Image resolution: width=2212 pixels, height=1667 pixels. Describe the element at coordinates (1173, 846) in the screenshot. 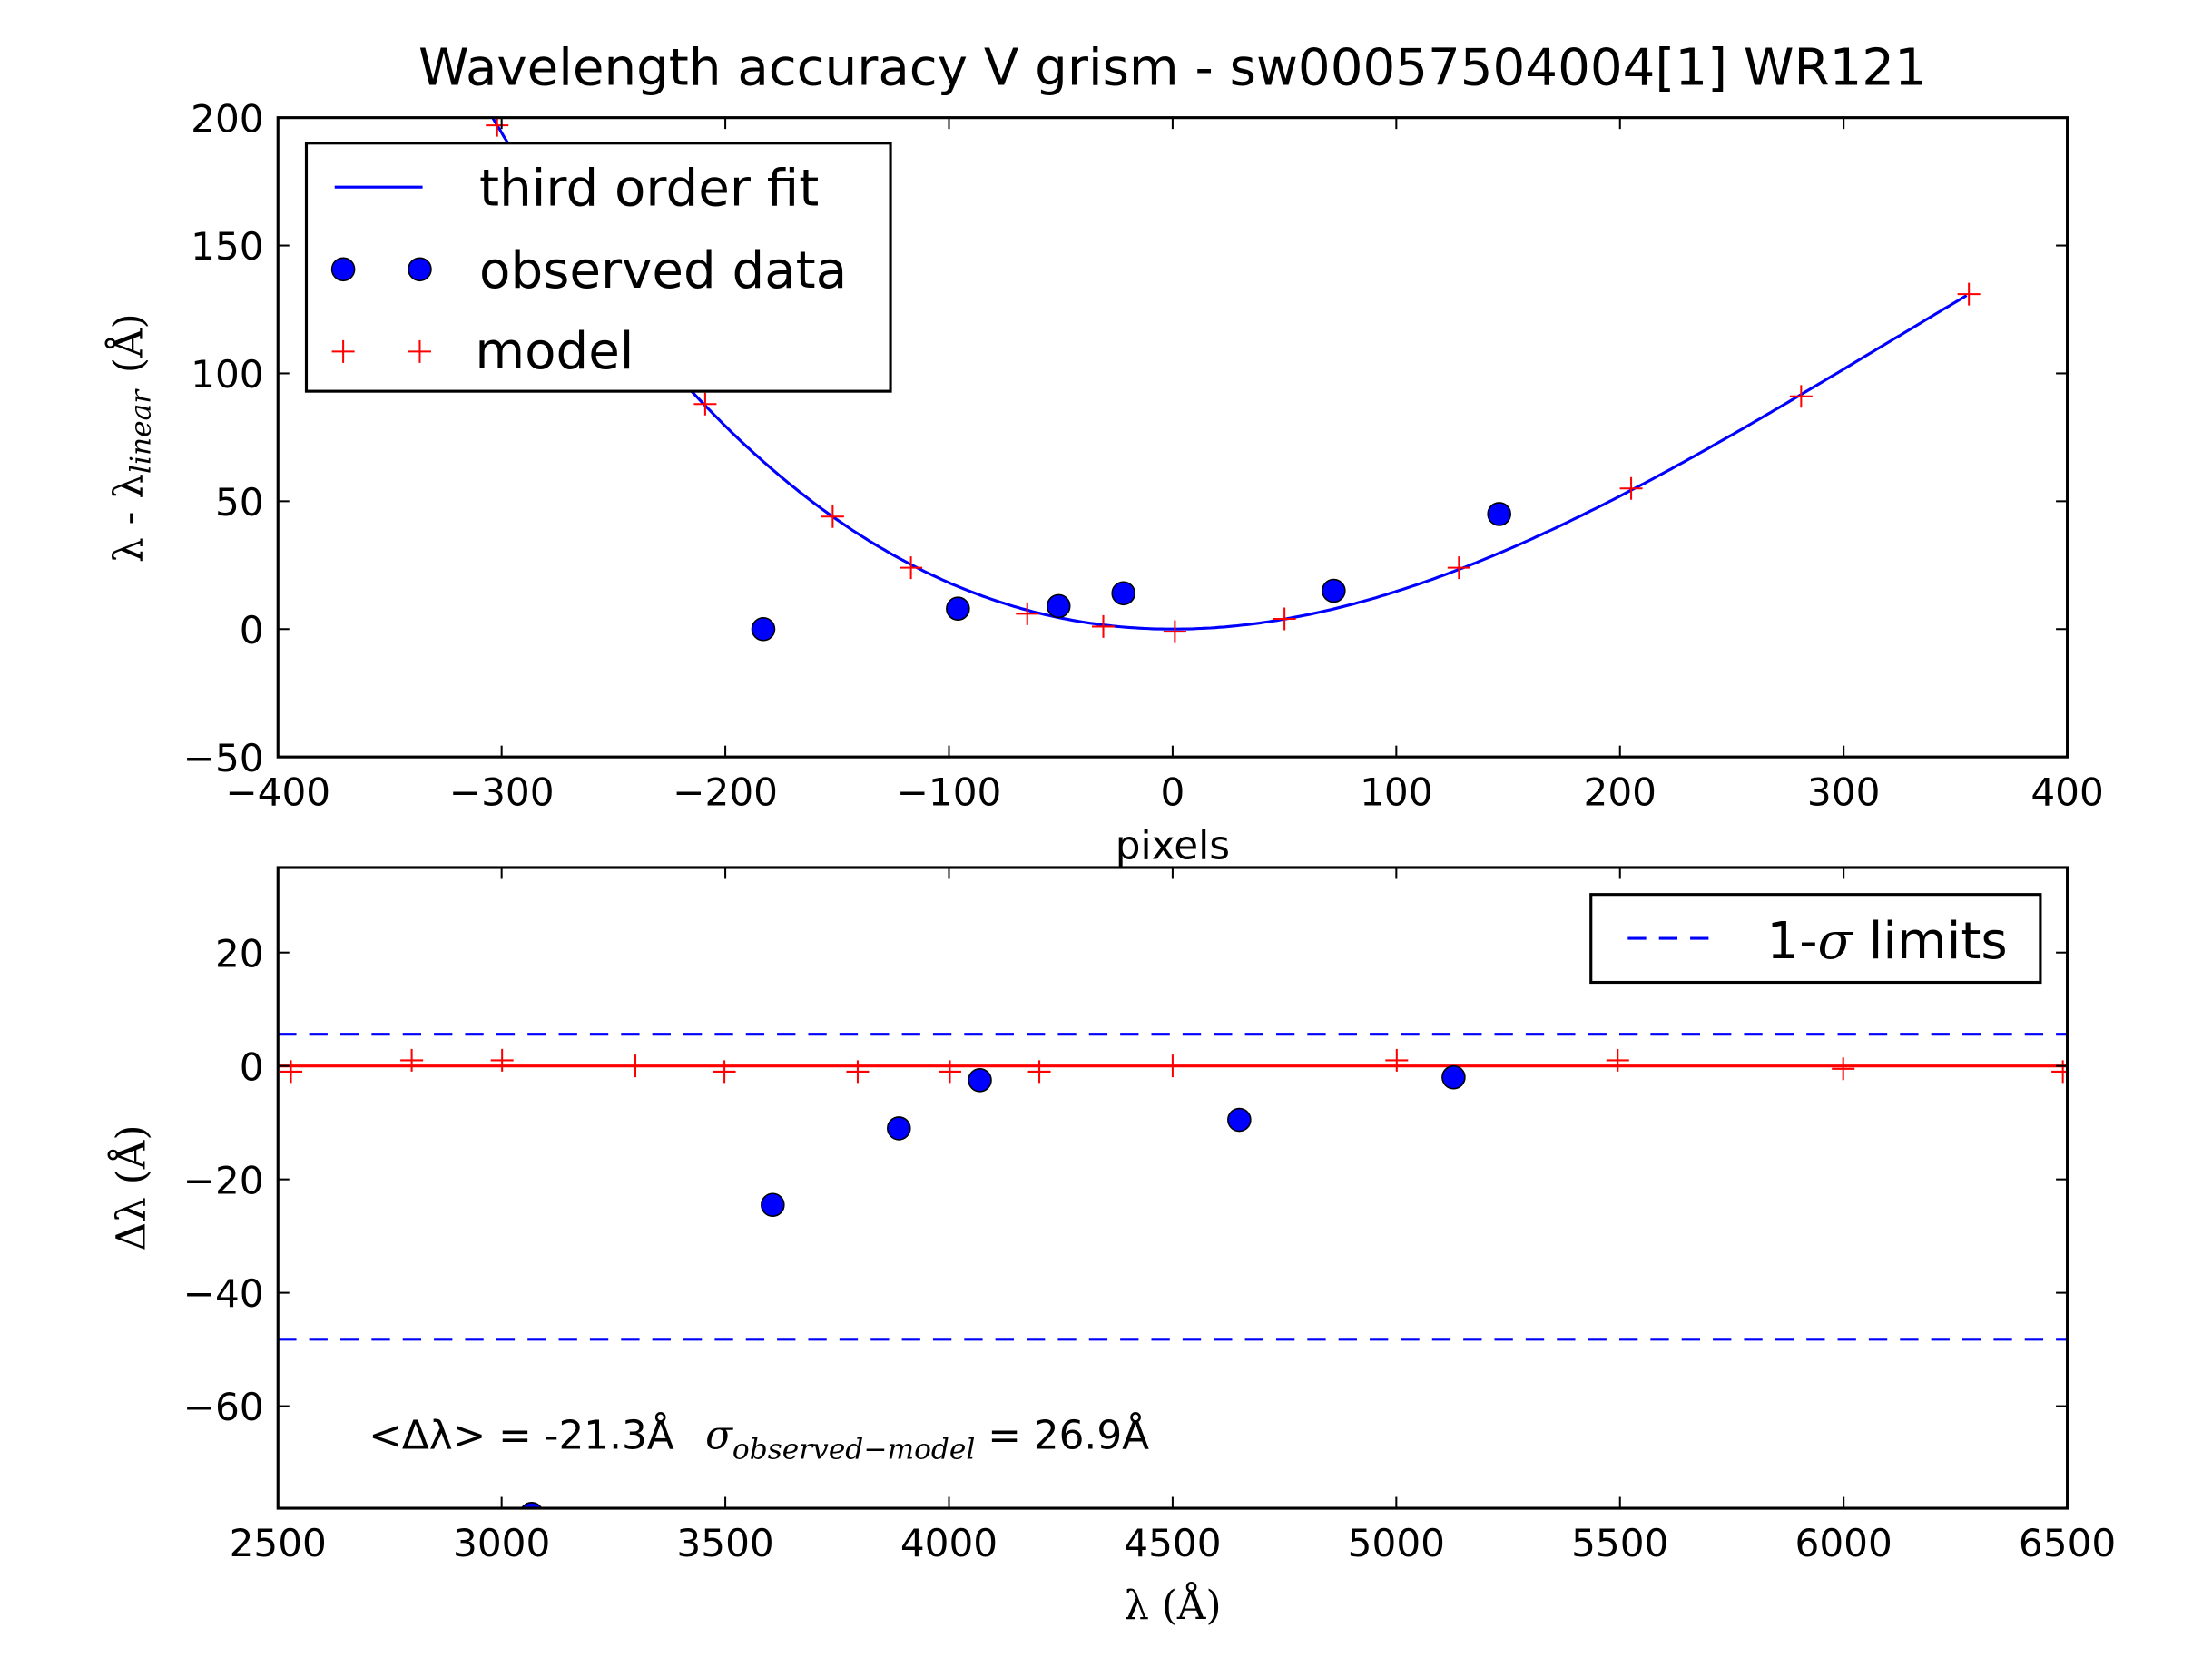

I see `top-x-axis-label: pixels` at that location.